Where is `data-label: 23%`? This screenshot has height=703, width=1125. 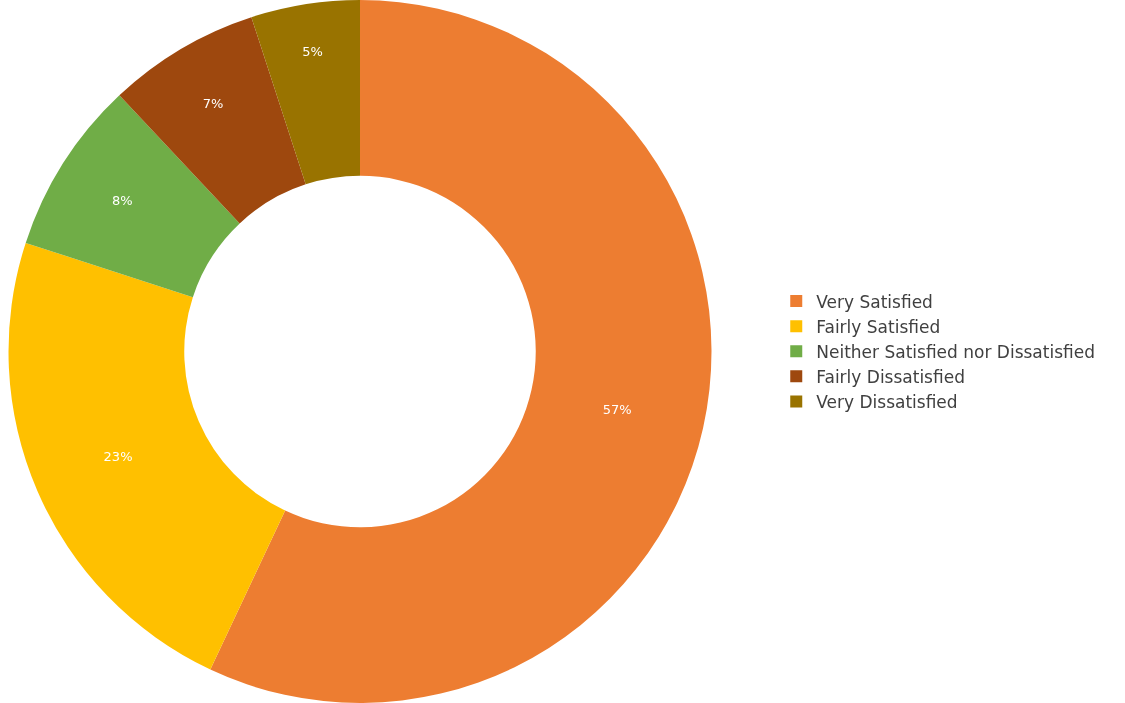
data-label: 23% is located at coordinates (118, 456).